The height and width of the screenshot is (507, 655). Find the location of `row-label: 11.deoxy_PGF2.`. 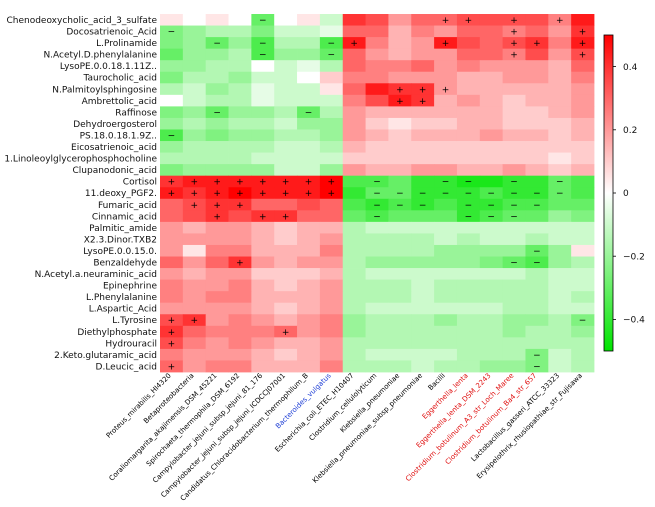

row-label: 11.deoxy_PGF2. is located at coordinates (121, 194).